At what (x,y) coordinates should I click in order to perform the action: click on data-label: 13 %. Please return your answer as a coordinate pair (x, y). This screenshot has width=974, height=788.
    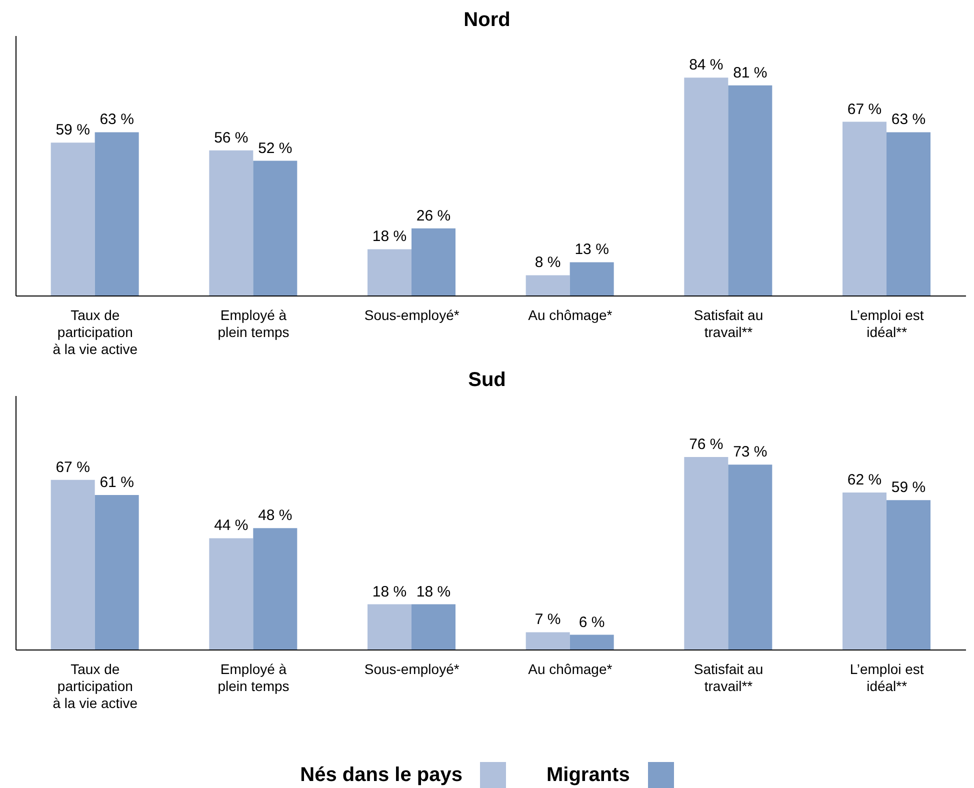
    Looking at the image, I should click on (591, 249).